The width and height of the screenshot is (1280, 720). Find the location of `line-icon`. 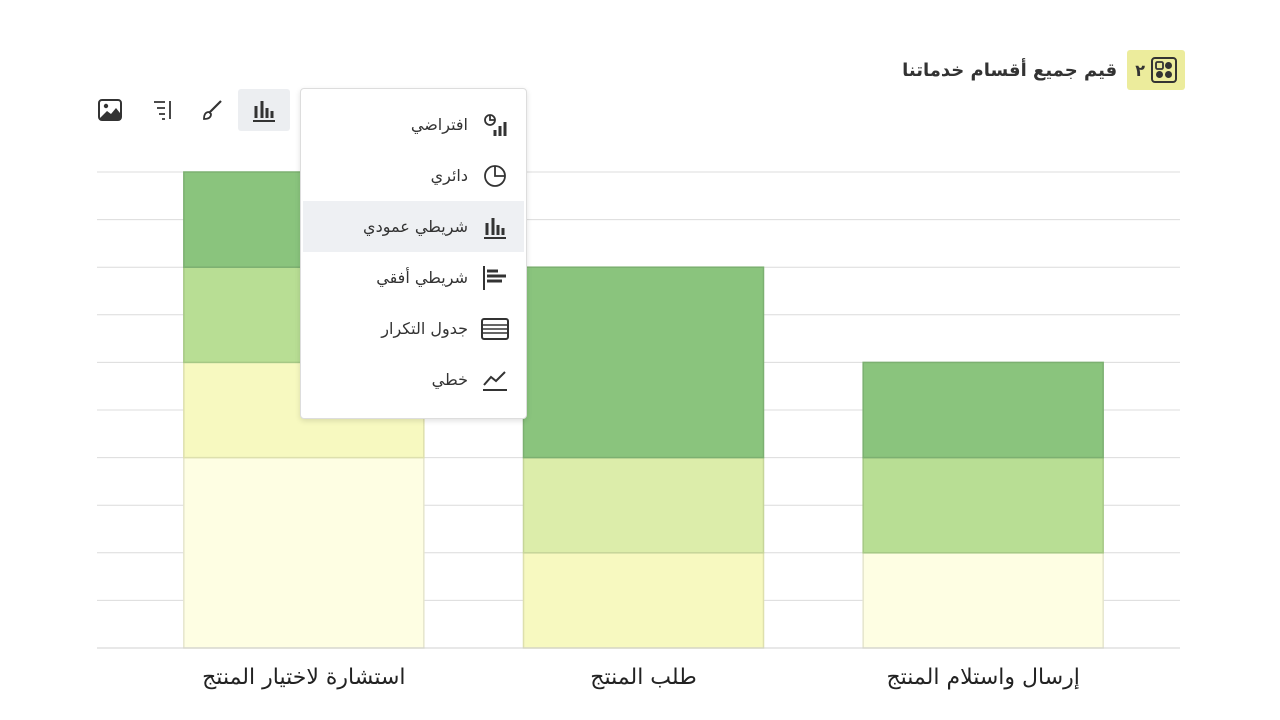

line-icon is located at coordinates (495, 380).